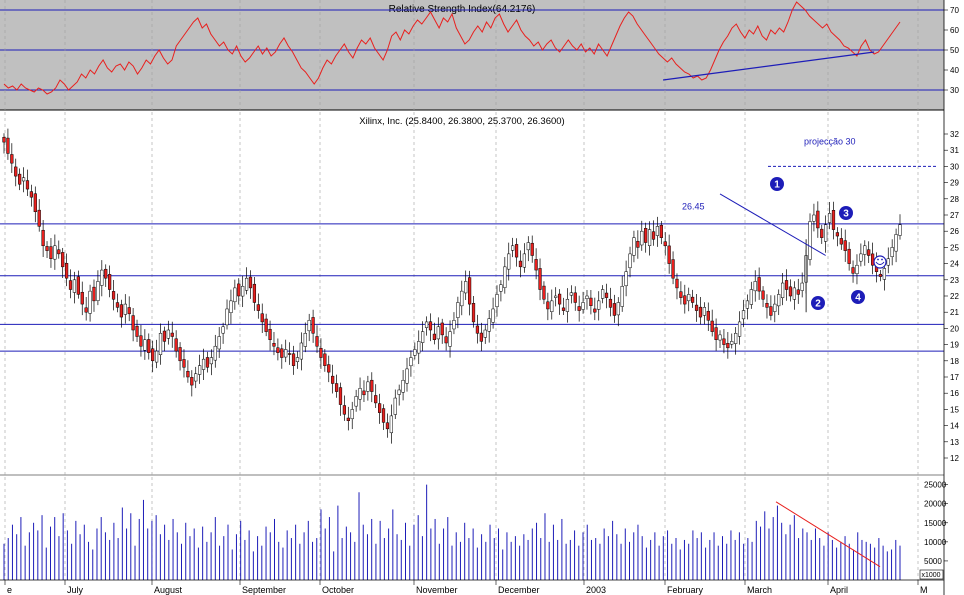  I want to click on volume-trendline, so click(828, 534).